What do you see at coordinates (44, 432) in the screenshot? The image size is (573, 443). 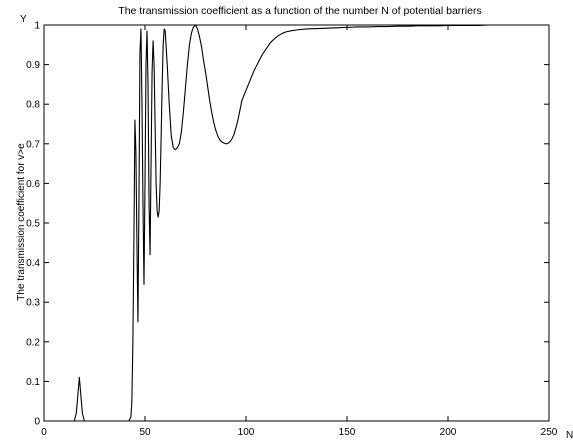 I see `x-tick-label: 0` at bounding box center [44, 432].